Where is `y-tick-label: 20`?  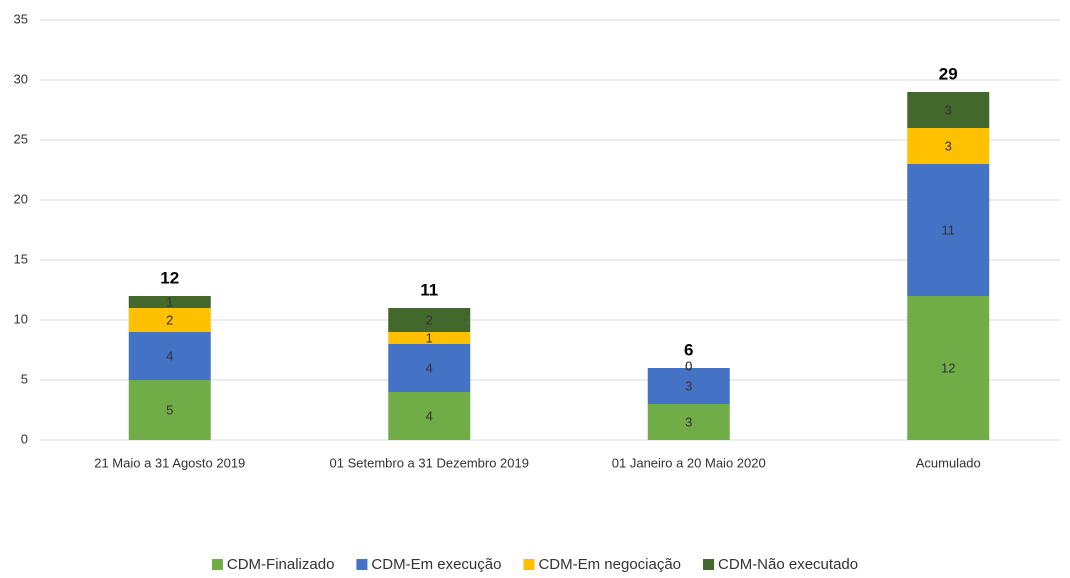 y-tick-label: 20 is located at coordinates (21, 198).